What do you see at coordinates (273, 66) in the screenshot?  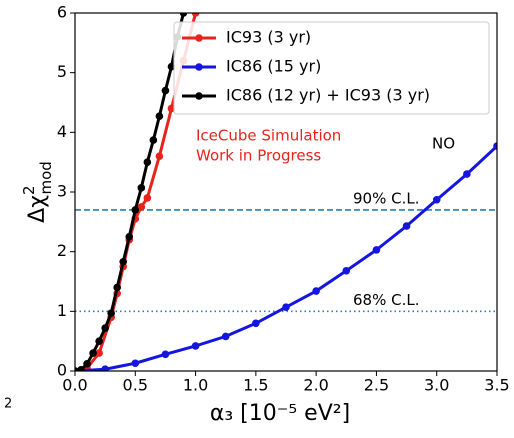 I see `legend-label: IC86 (15 yr)` at bounding box center [273, 66].